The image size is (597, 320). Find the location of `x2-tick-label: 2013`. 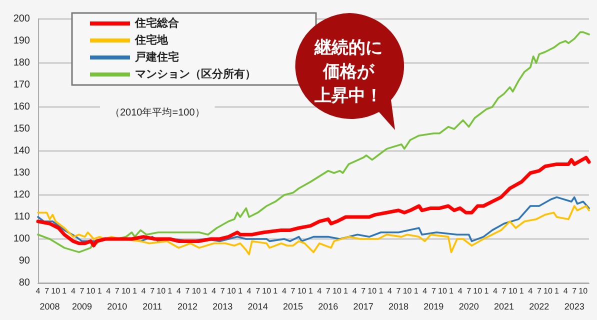

x2-tick-label: 2013 is located at coordinates (222, 307).